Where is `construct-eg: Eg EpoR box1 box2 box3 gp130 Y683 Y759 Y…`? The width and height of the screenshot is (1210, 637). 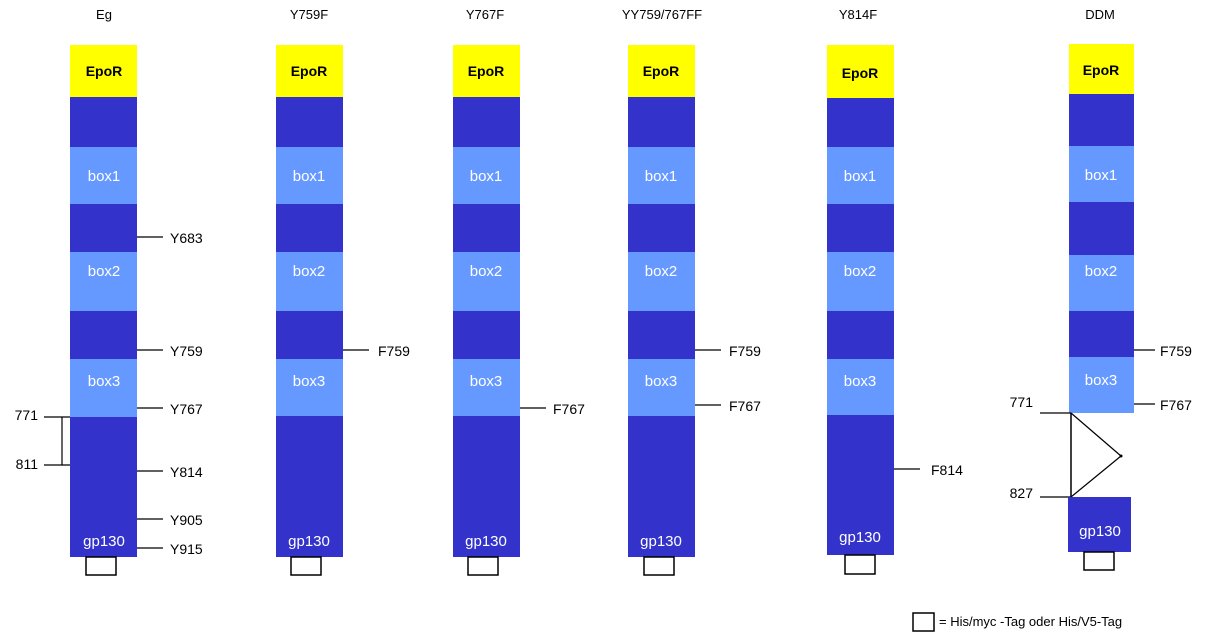 construct-eg: Eg EpoR box1 box2 box3 gp130 Y683 Y759 Y… is located at coordinates (109, 291).